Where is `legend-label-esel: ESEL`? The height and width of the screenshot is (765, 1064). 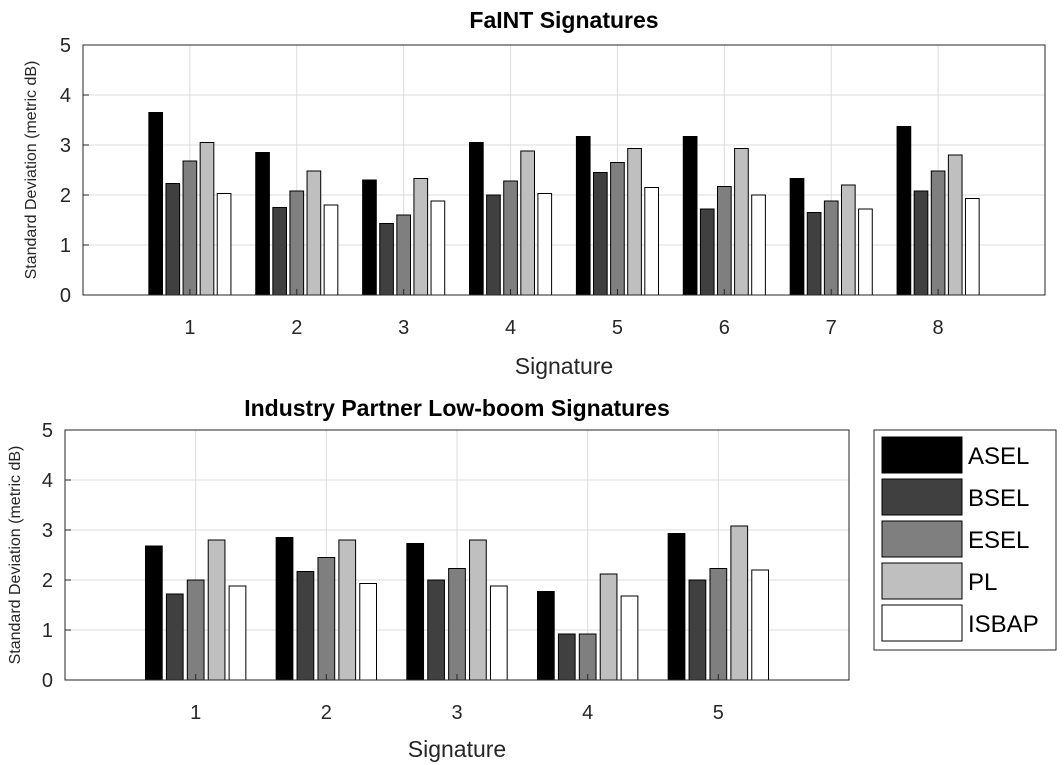
legend-label-esel: ESEL is located at coordinates (998, 540).